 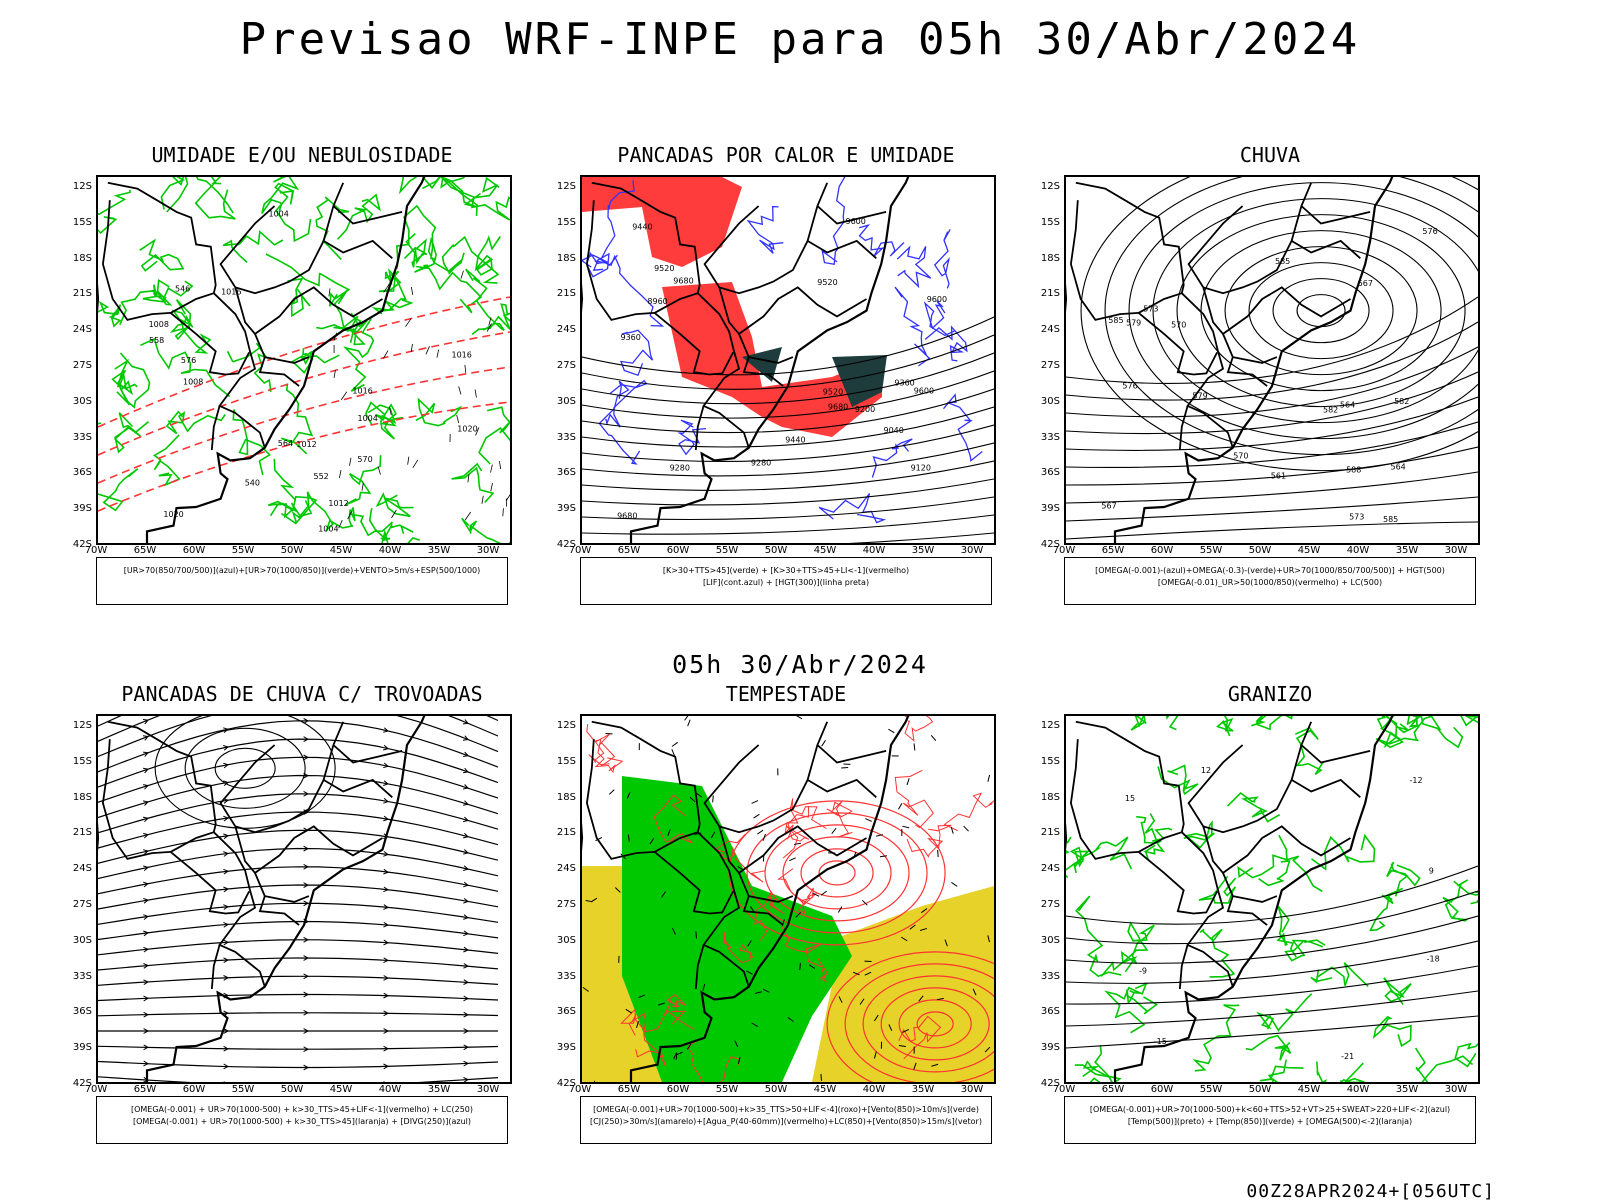 What do you see at coordinates (865, 409) in the screenshot?
I see `contour-label: 9200` at bounding box center [865, 409].